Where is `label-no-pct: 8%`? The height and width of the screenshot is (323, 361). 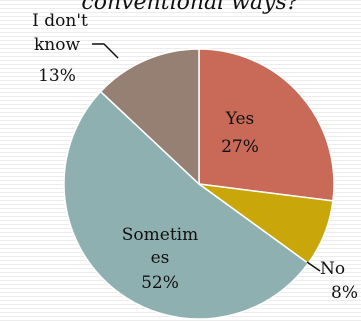
label-no-pct: 8% is located at coordinates (344, 293).